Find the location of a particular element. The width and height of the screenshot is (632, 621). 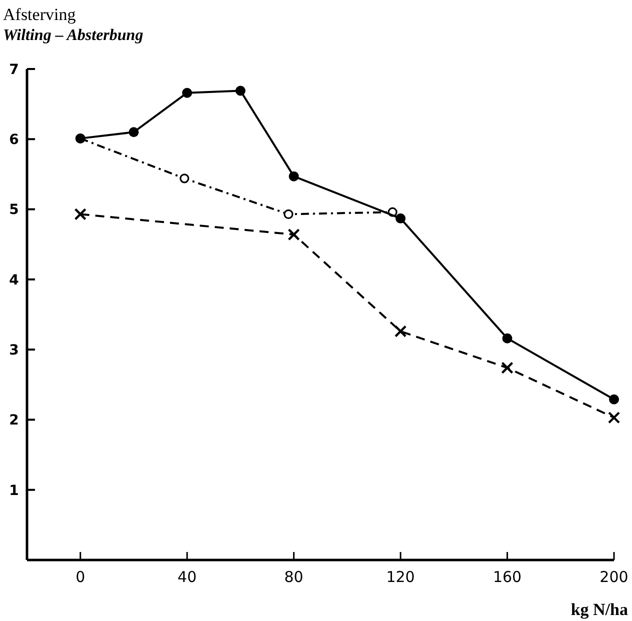

y-tick-label: 5 is located at coordinates (14, 210).